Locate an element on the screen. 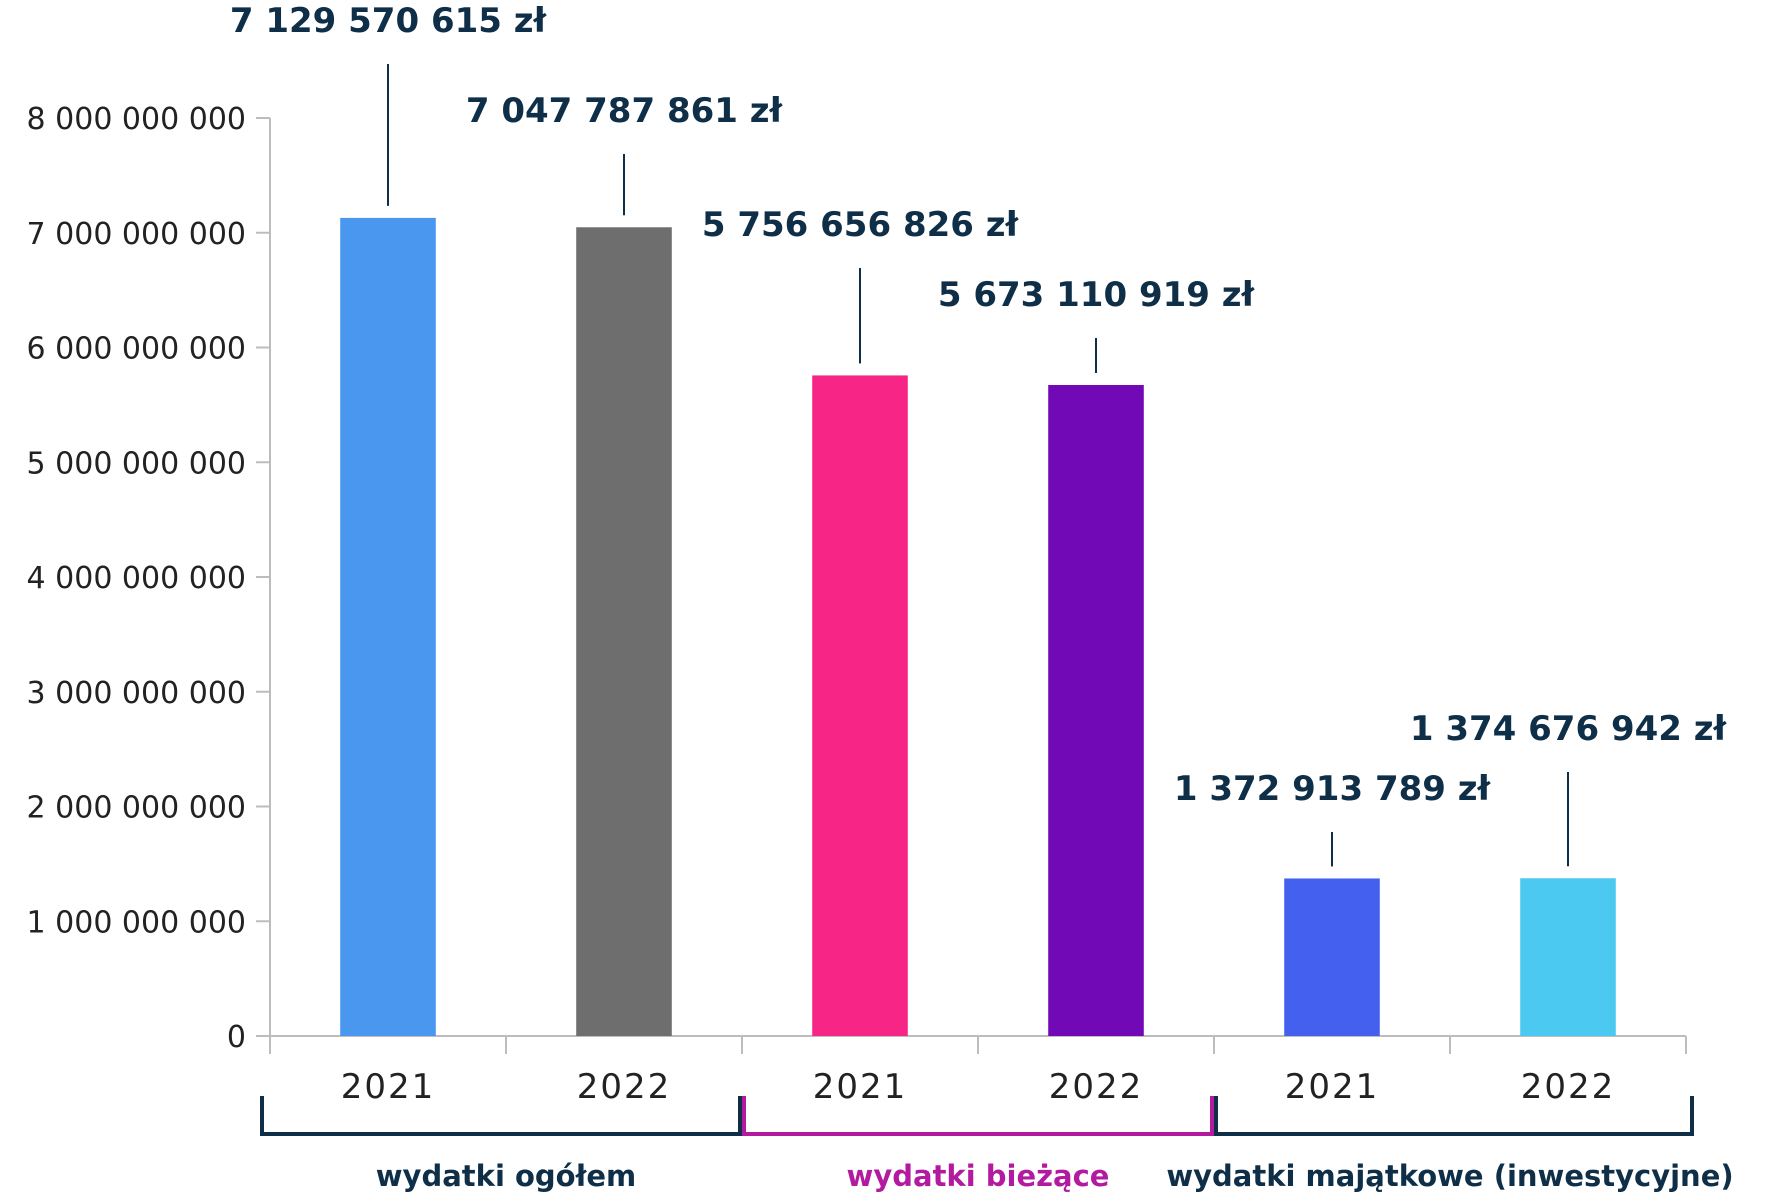  bar-2-2021 is located at coordinates (860, 706).